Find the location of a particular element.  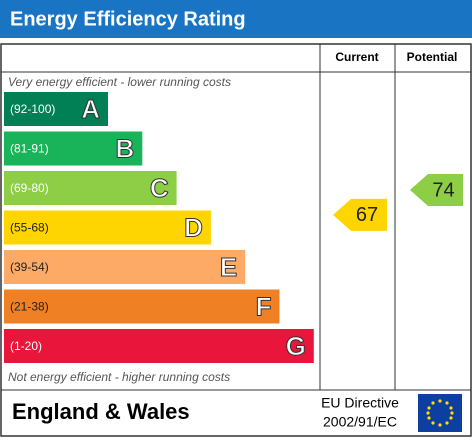

band-range: (55-68) is located at coordinates (29, 228).